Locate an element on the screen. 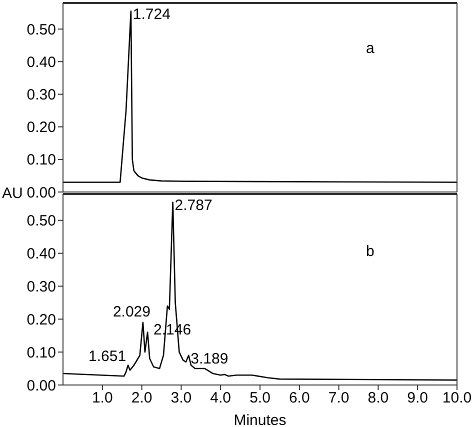 The width and height of the screenshot is (474, 427). annotation: 2.787 is located at coordinates (193, 205).